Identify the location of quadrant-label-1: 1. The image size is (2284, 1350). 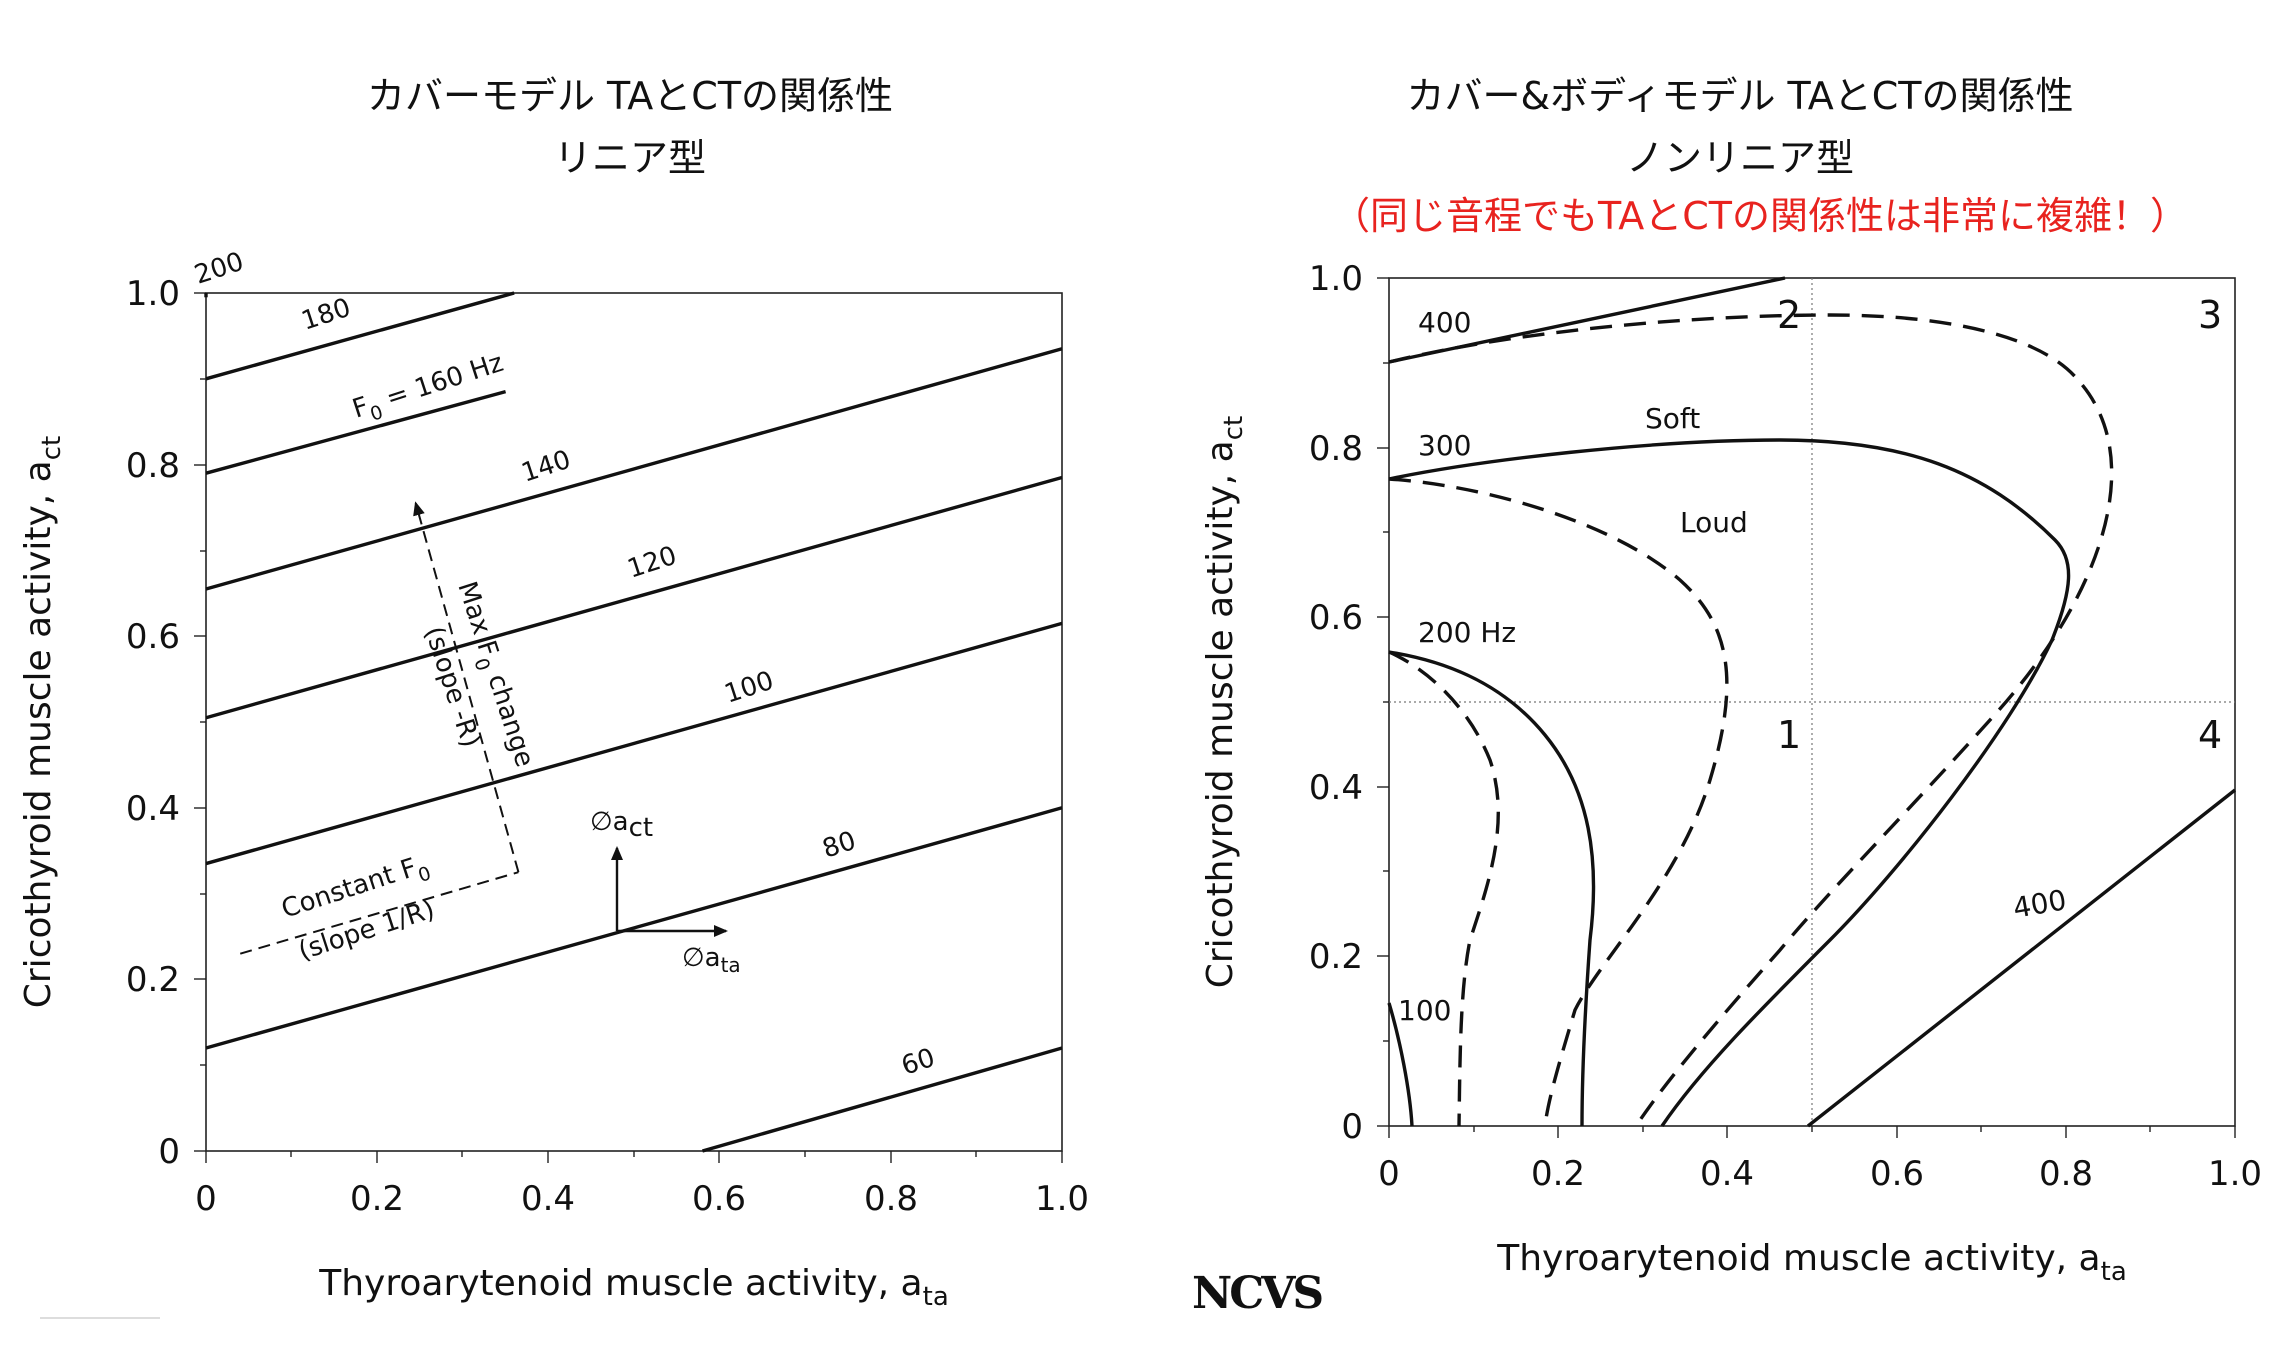
(1789, 735).